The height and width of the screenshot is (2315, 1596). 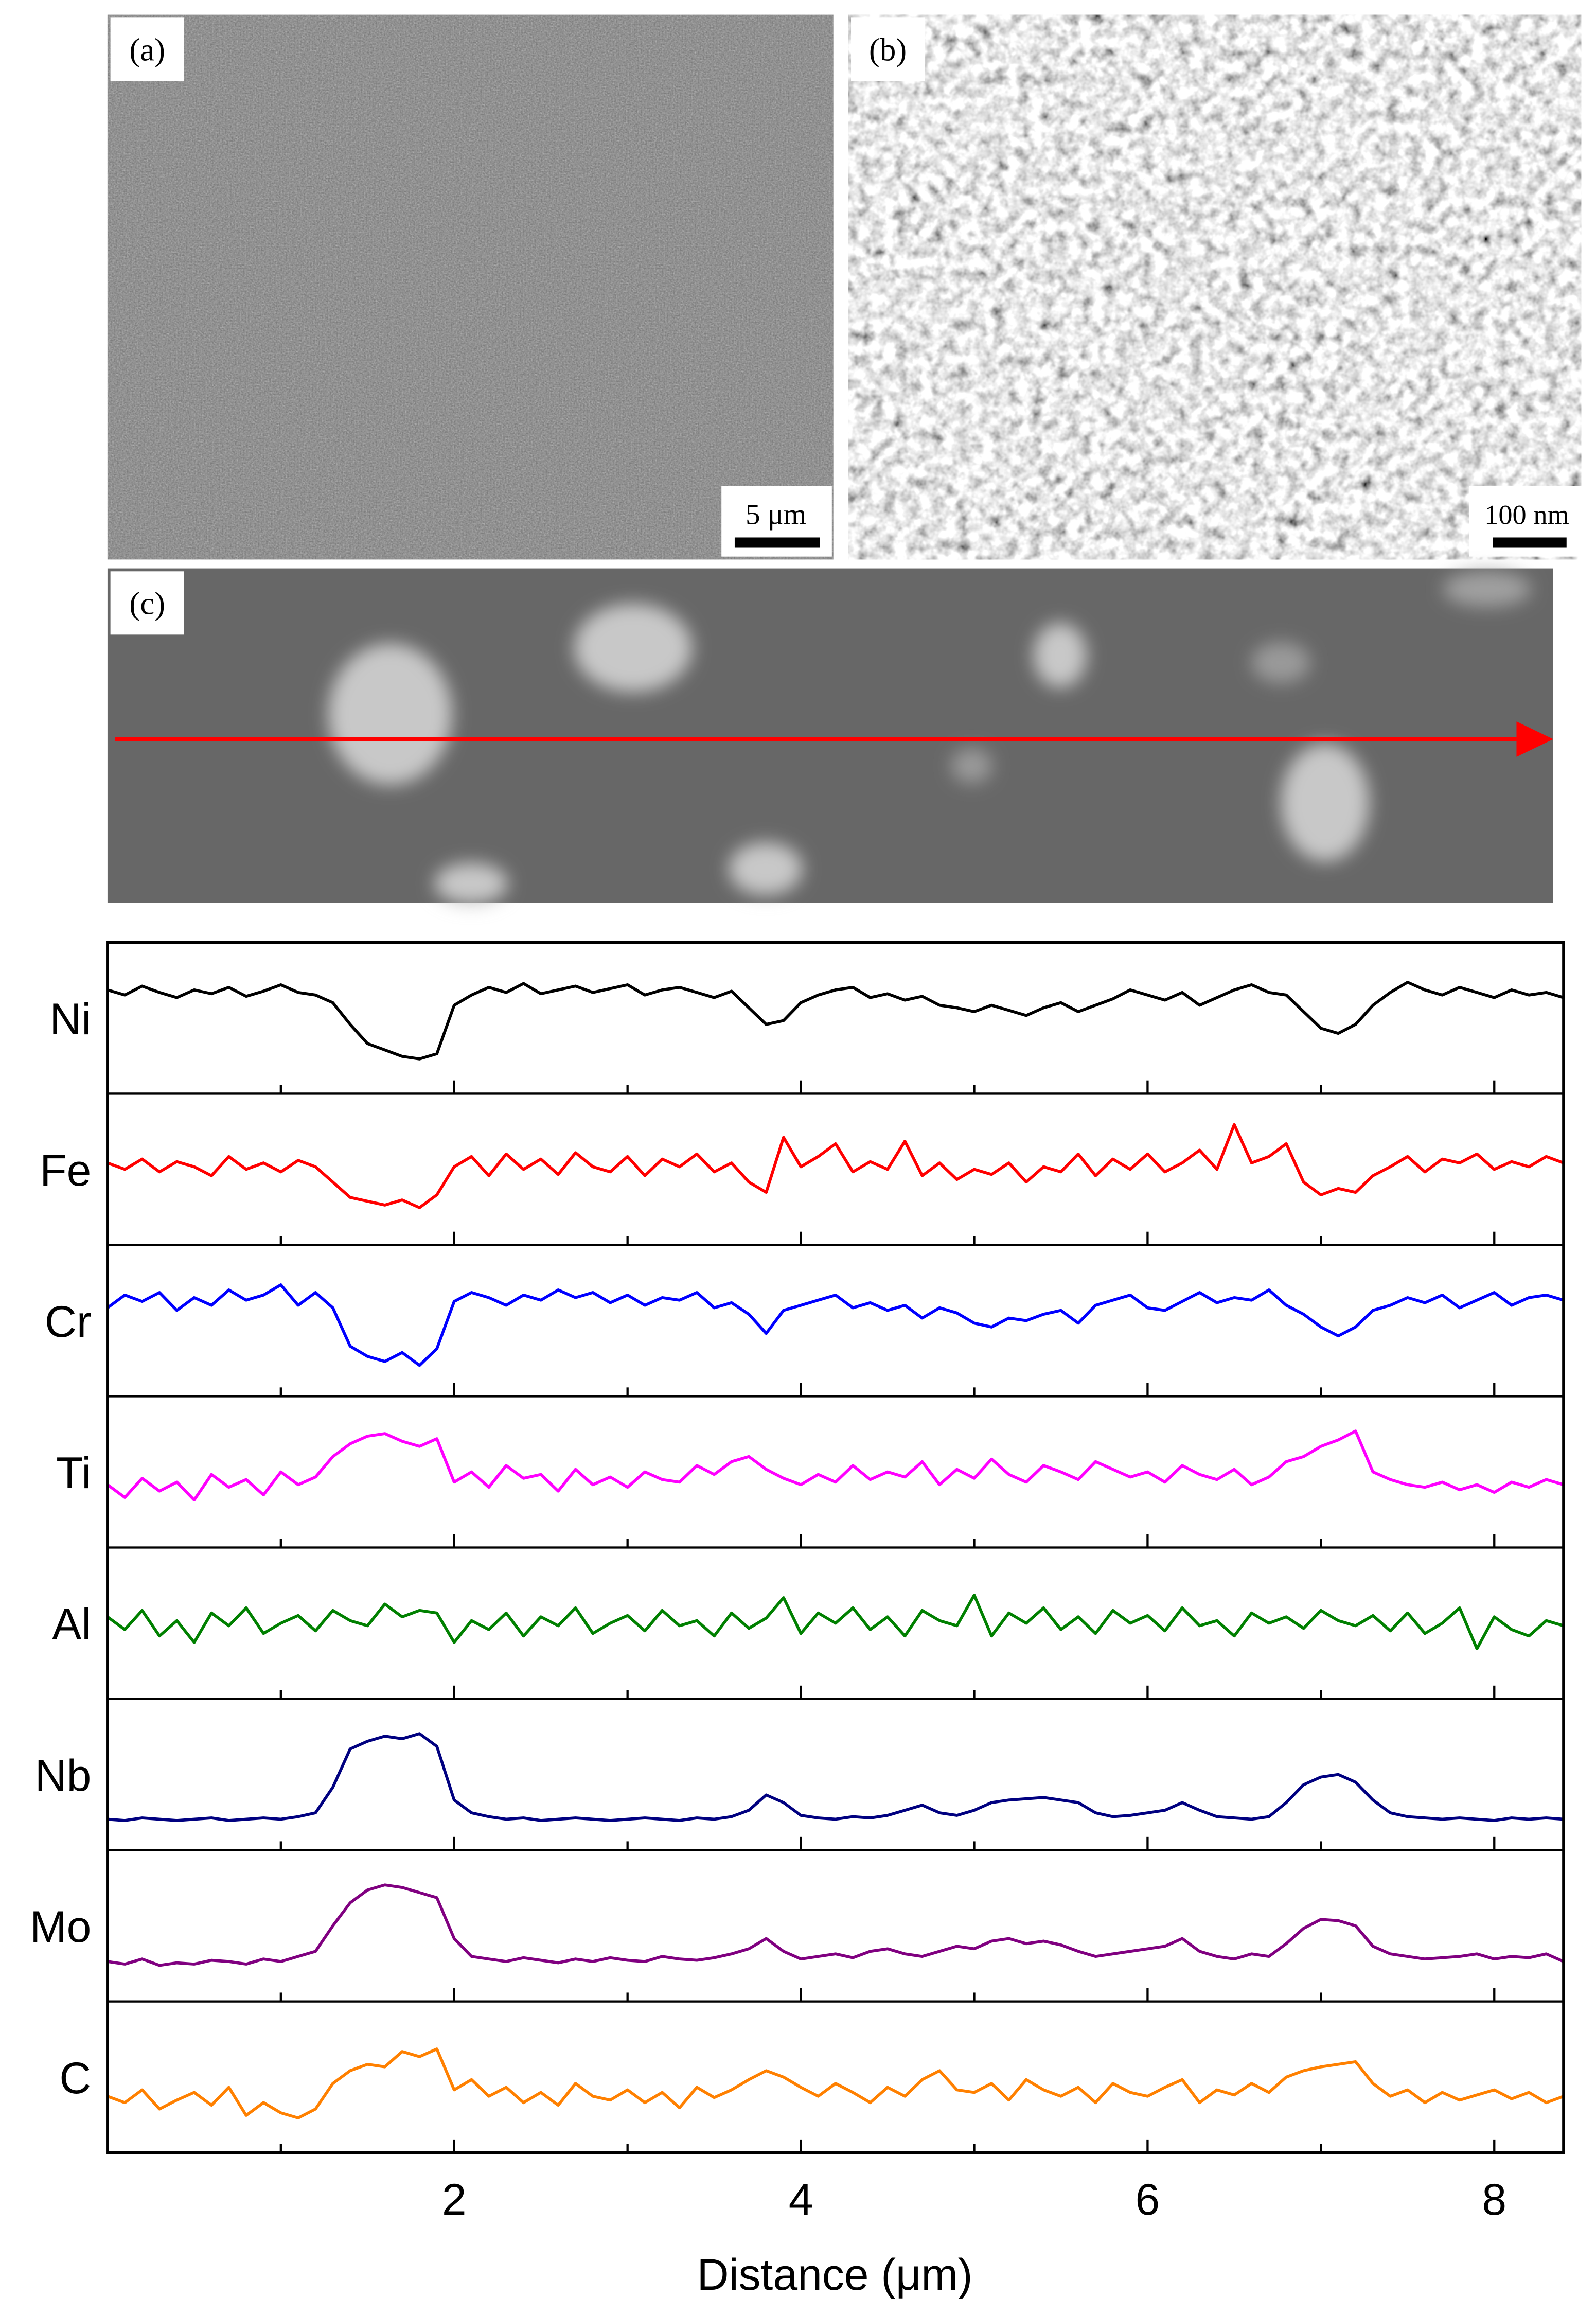 I want to click on x-tick-label: 4, so click(x=801, y=2199).